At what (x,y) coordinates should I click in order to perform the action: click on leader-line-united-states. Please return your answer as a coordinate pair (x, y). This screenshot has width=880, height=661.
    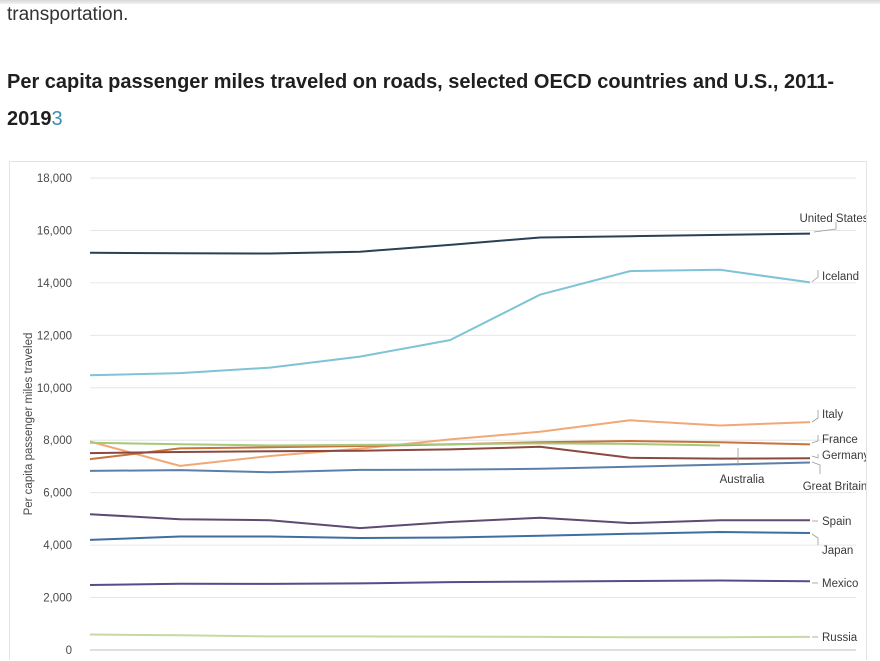
    Looking at the image, I should click on (825, 227).